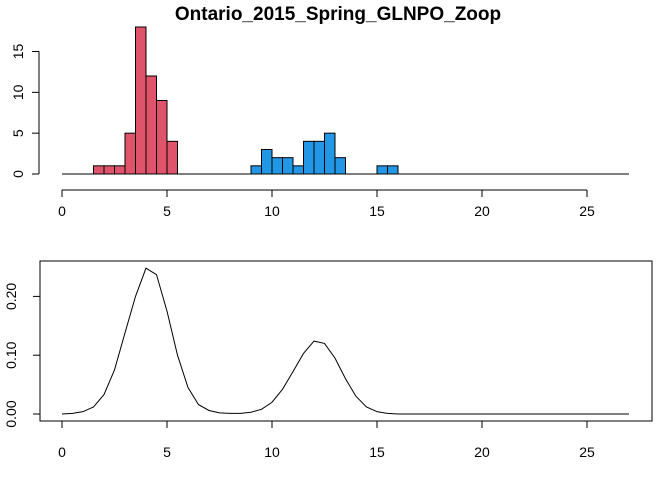 The width and height of the screenshot is (672, 480). What do you see at coordinates (326, 204) in the screenshot?
I see `histogram-x-axis: 0 5 10 15 20 25` at bounding box center [326, 204].